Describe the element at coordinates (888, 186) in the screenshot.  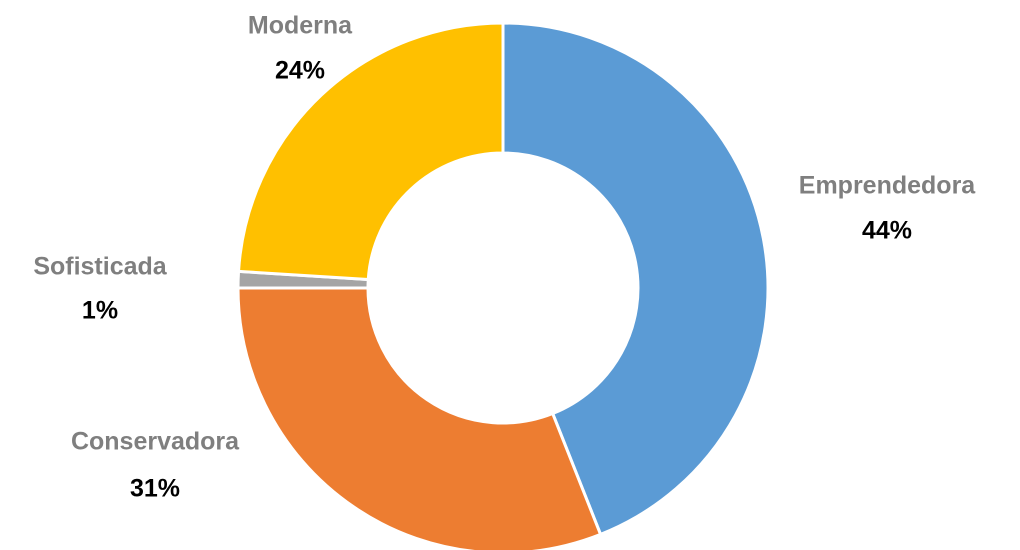
I see `category-label: Emprendedora` at that location.